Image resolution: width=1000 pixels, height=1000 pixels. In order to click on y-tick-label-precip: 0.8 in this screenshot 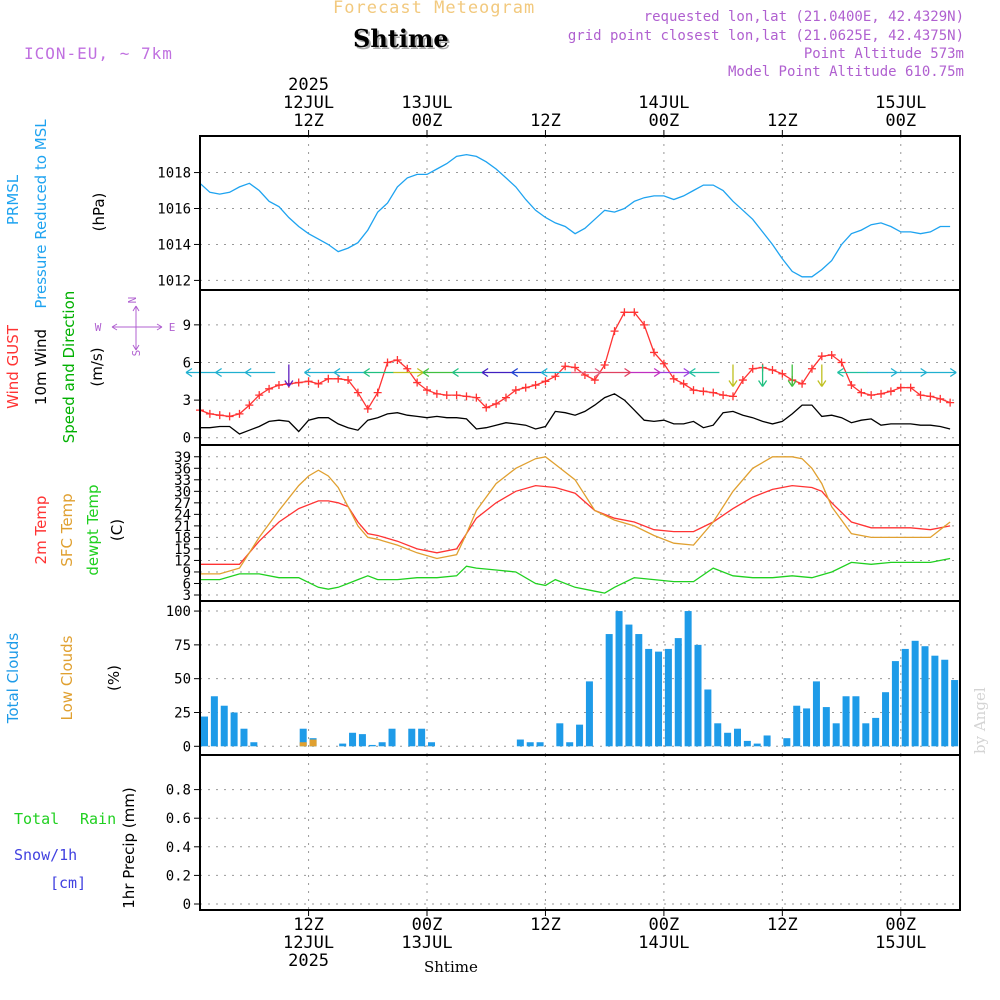, I will do `click(178, 791)`.